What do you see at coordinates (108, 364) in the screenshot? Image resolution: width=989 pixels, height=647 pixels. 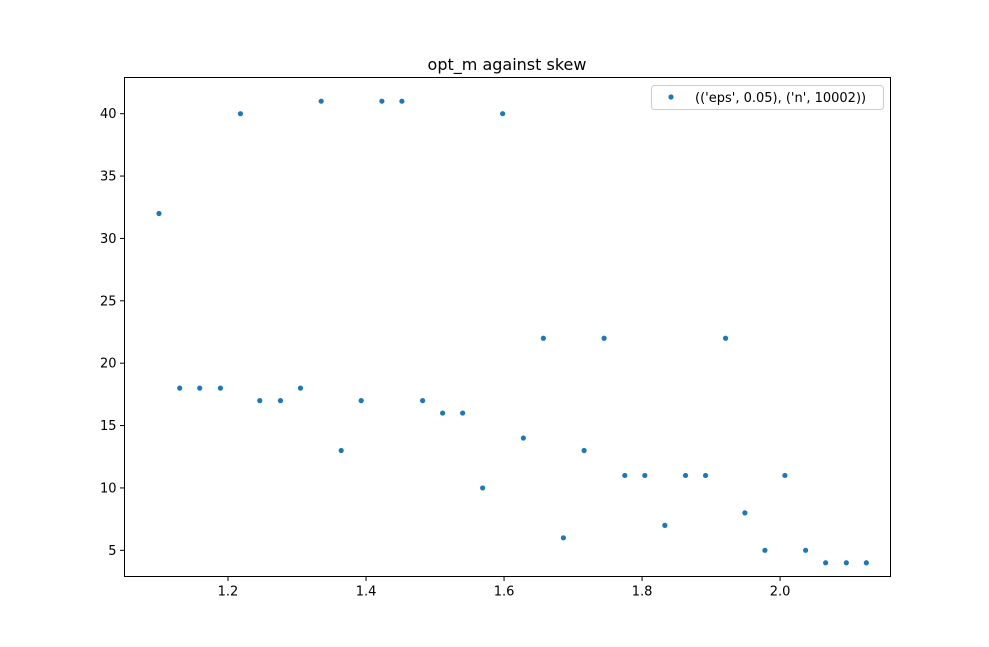 I see `y-tick-label: 20` at bounding box center [108, 364].